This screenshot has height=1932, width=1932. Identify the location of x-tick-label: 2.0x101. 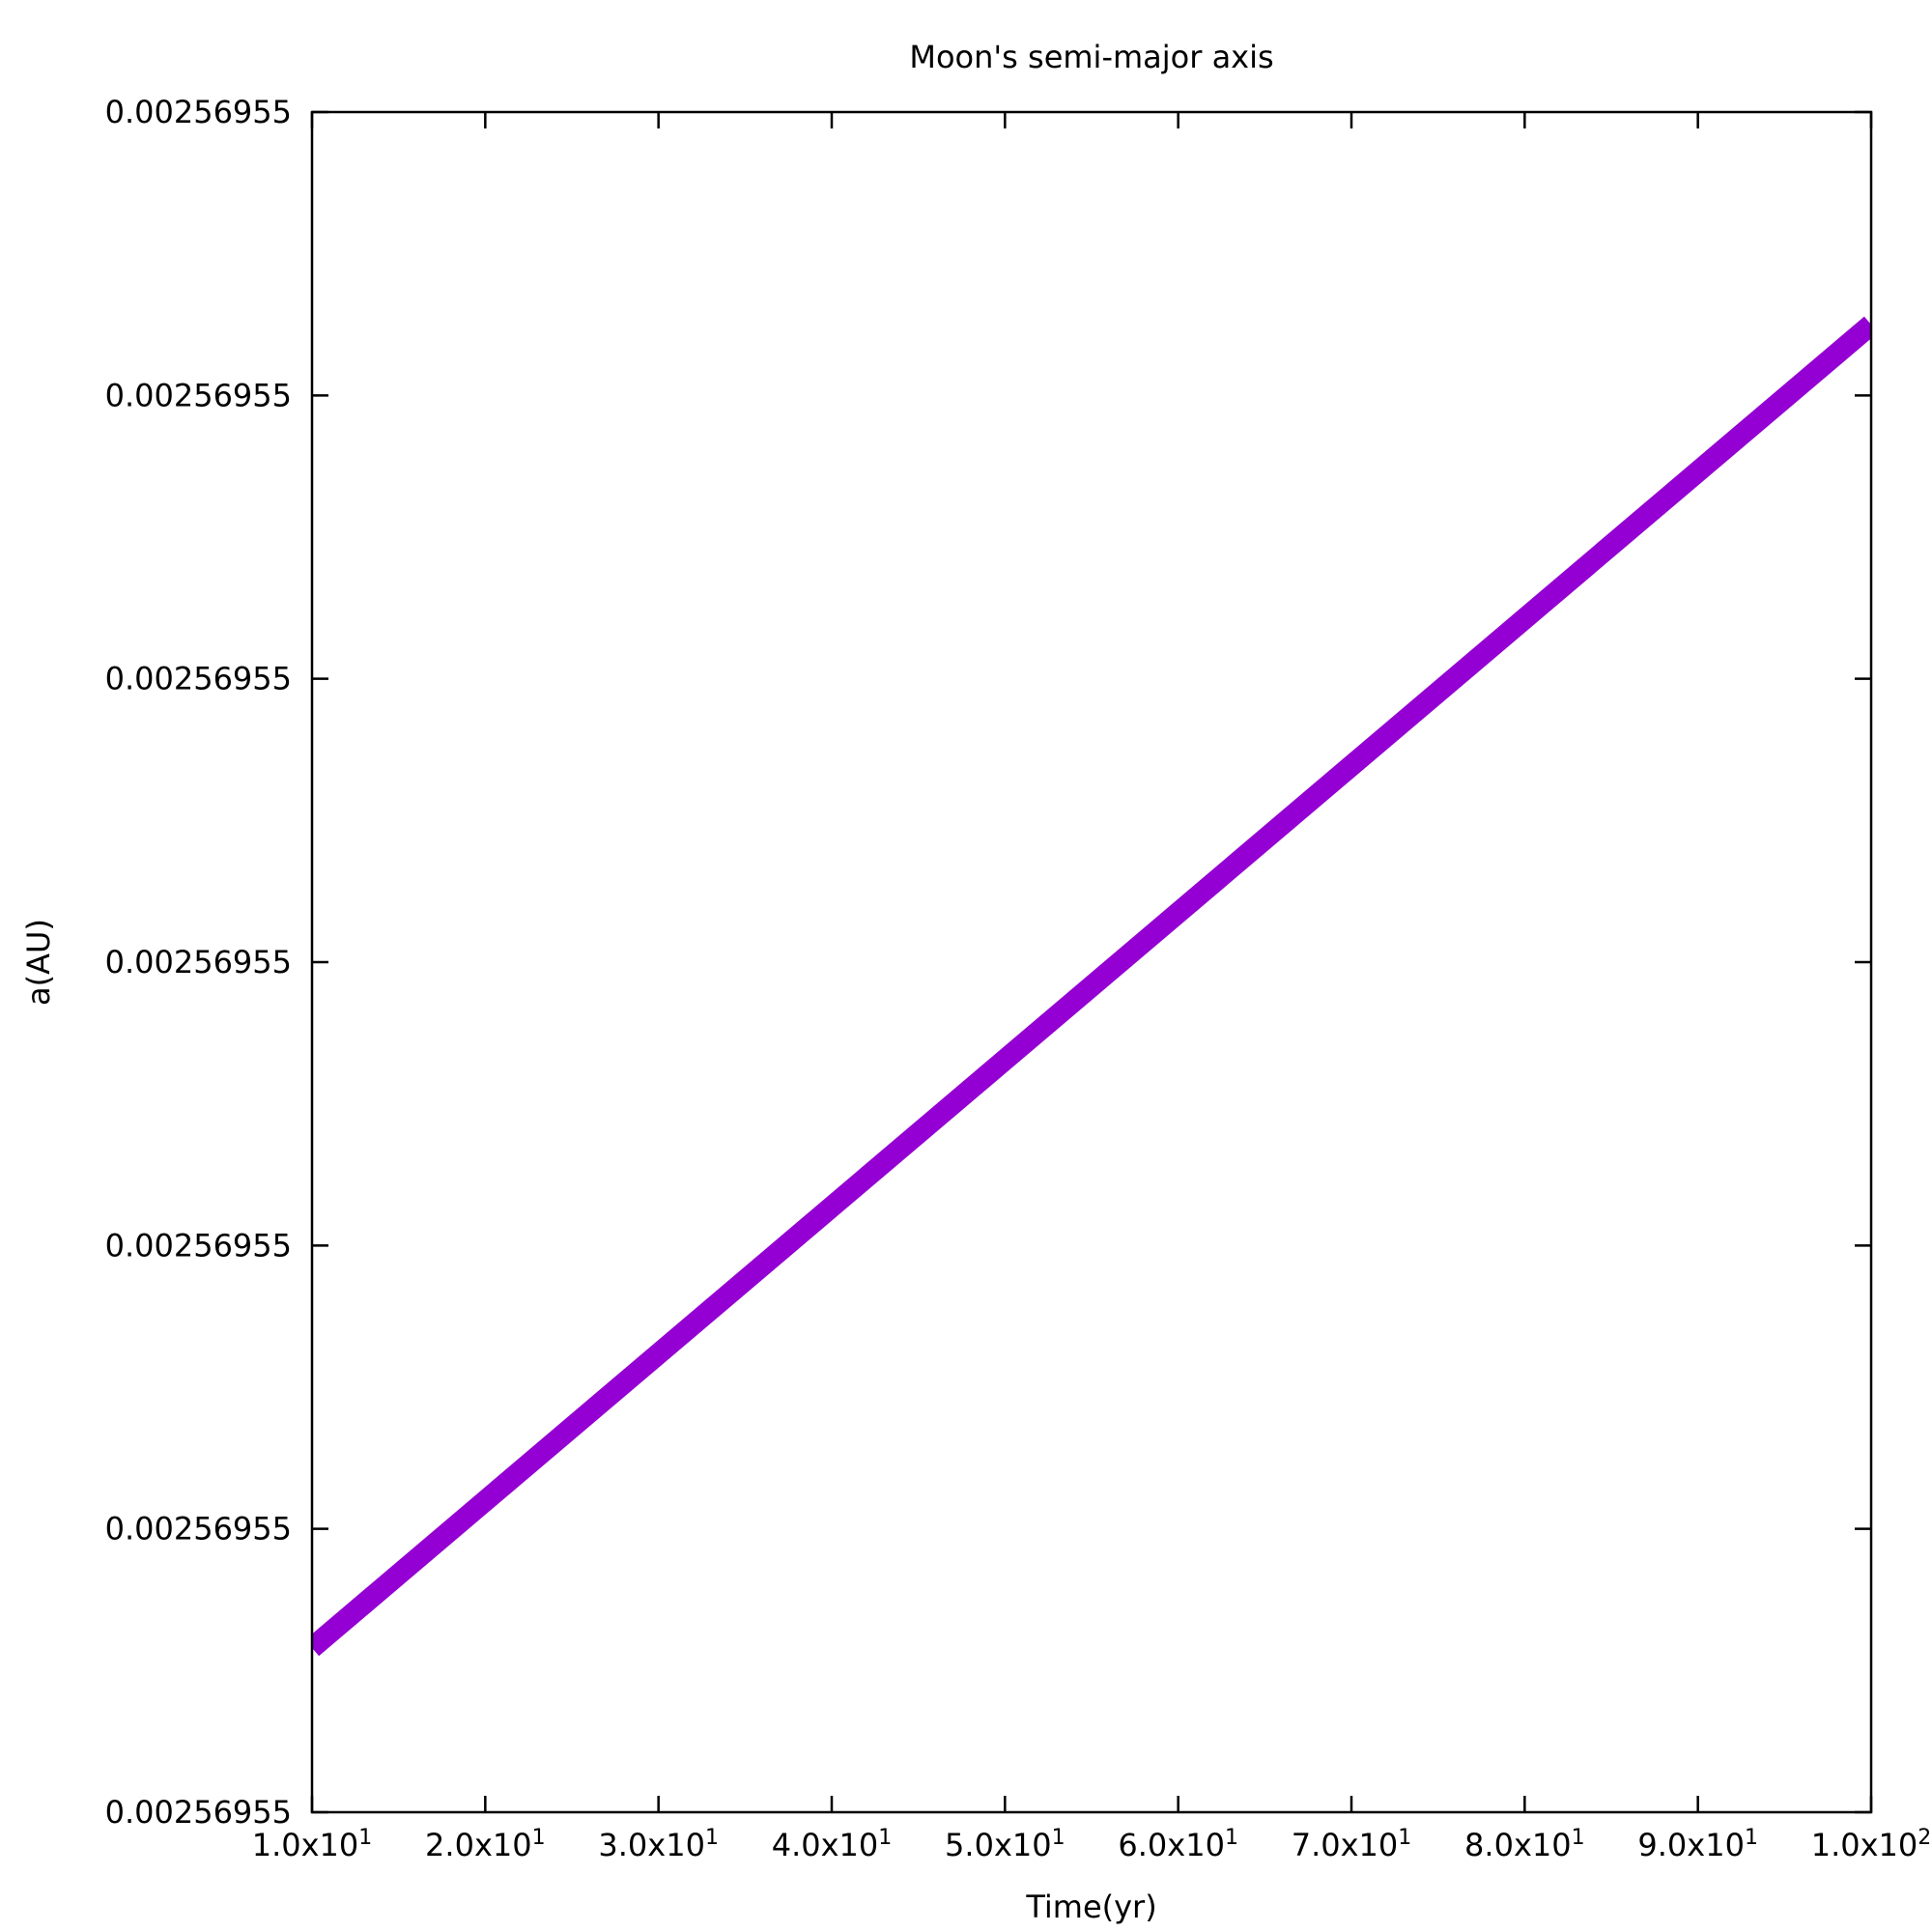
(485, 1844).